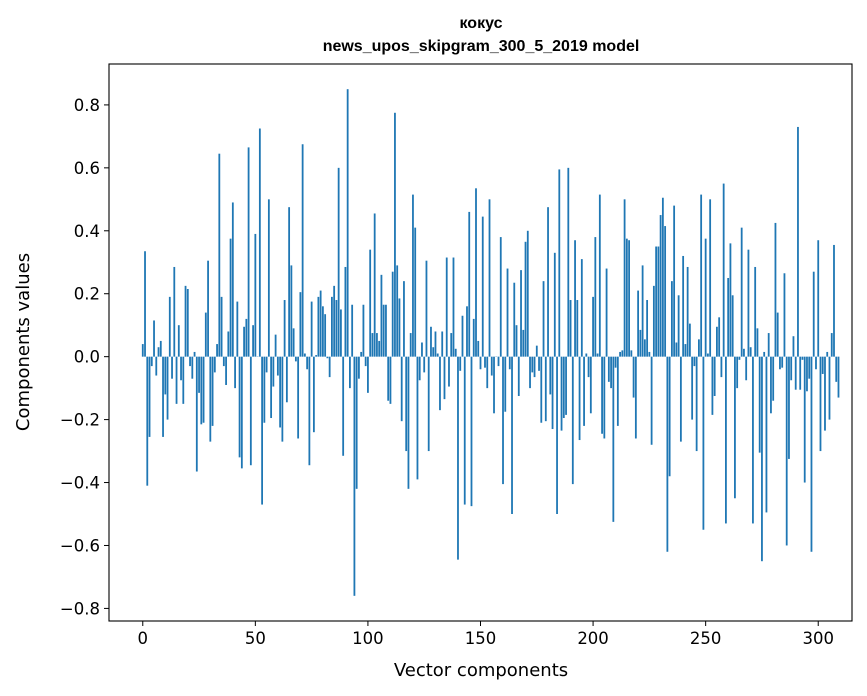 This screenshot has width=867, height=696. Describe the element at coordinates (84, 357) in the screenshot. I see `y-axis-ticks: −0.8 −0.6 −0.4 −0.2 0.0 0.2 0.4 0.6 0.8` at that location.